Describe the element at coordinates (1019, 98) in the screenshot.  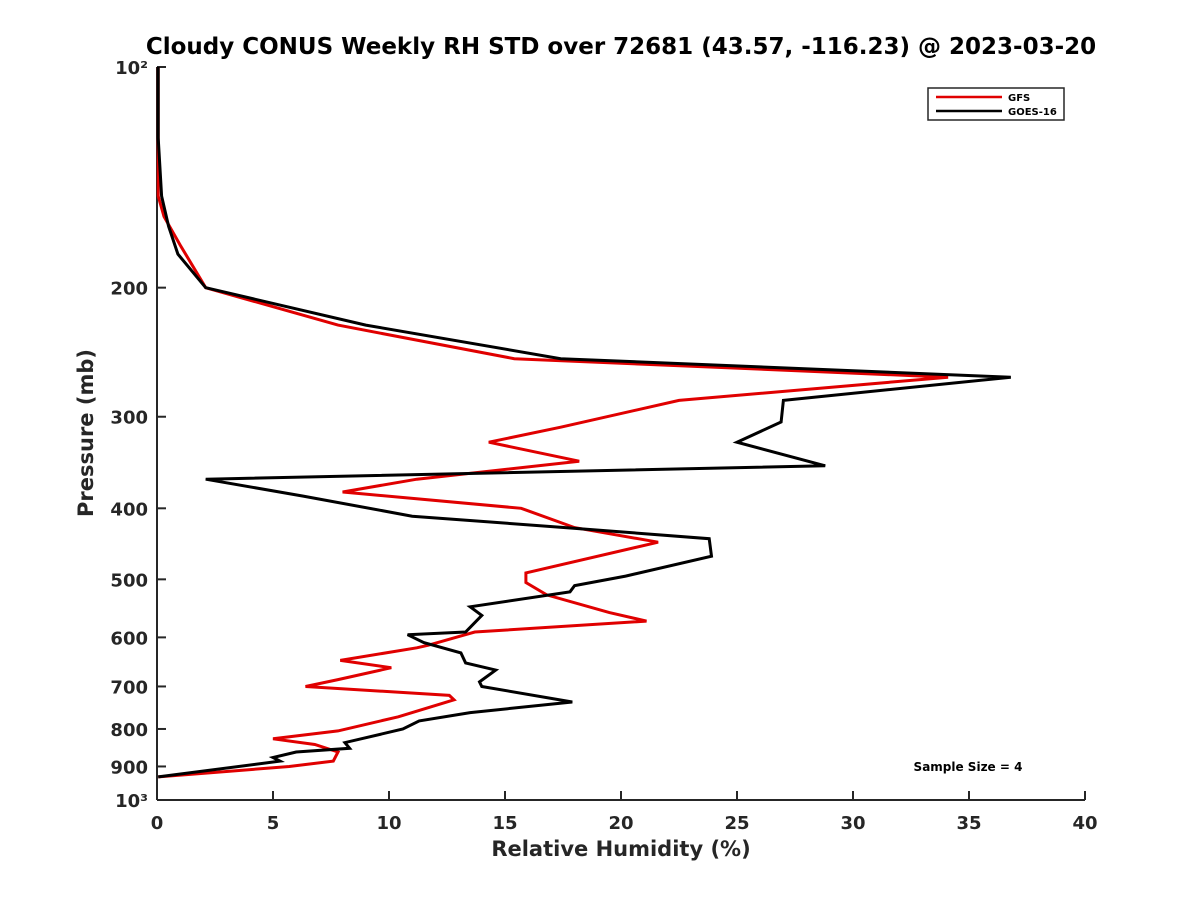
I see `legend-label-gfs: GFS` at that location.